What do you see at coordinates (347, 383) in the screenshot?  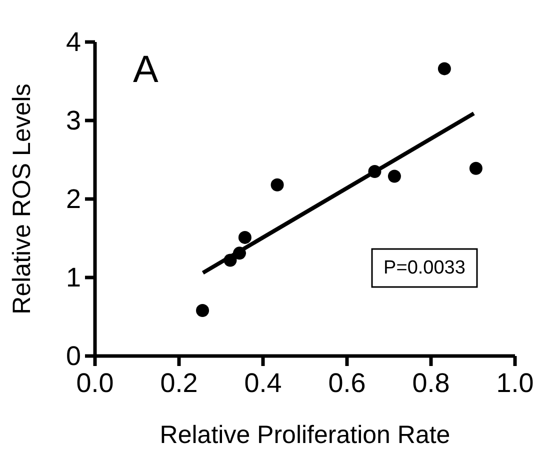 I see `x-tick-label: 0.6` at bounding box center [347, 383].